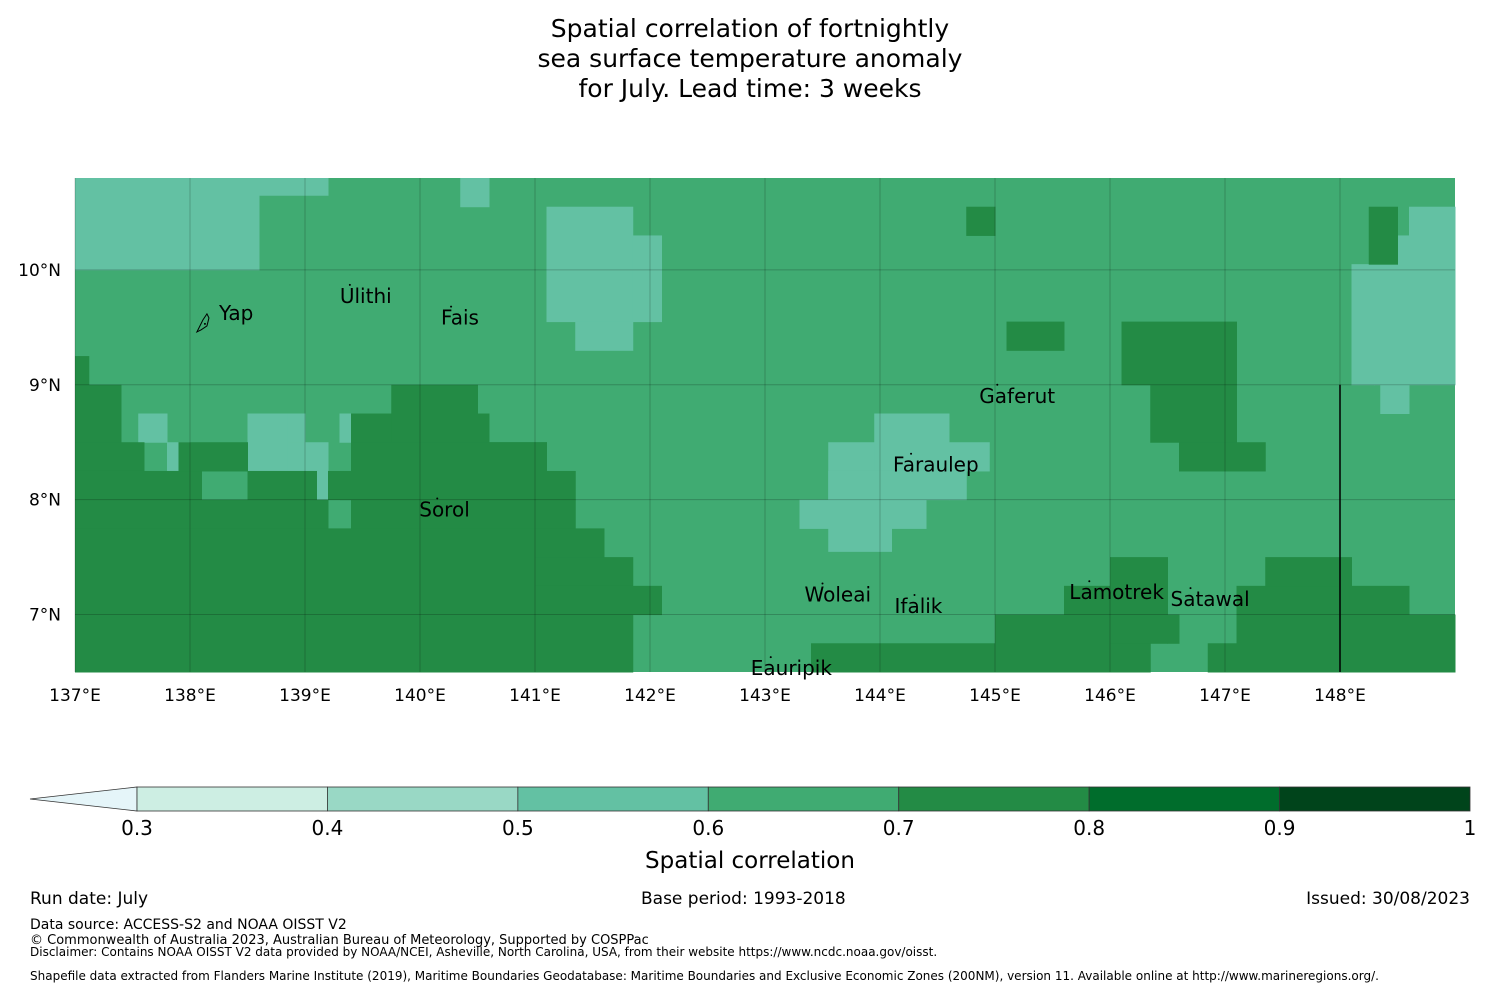 The image size is (1500, 990). Describe the element at coordinates (1110, 696) in the screenshot. I see `lon-tick-label: 146°E` at that location.